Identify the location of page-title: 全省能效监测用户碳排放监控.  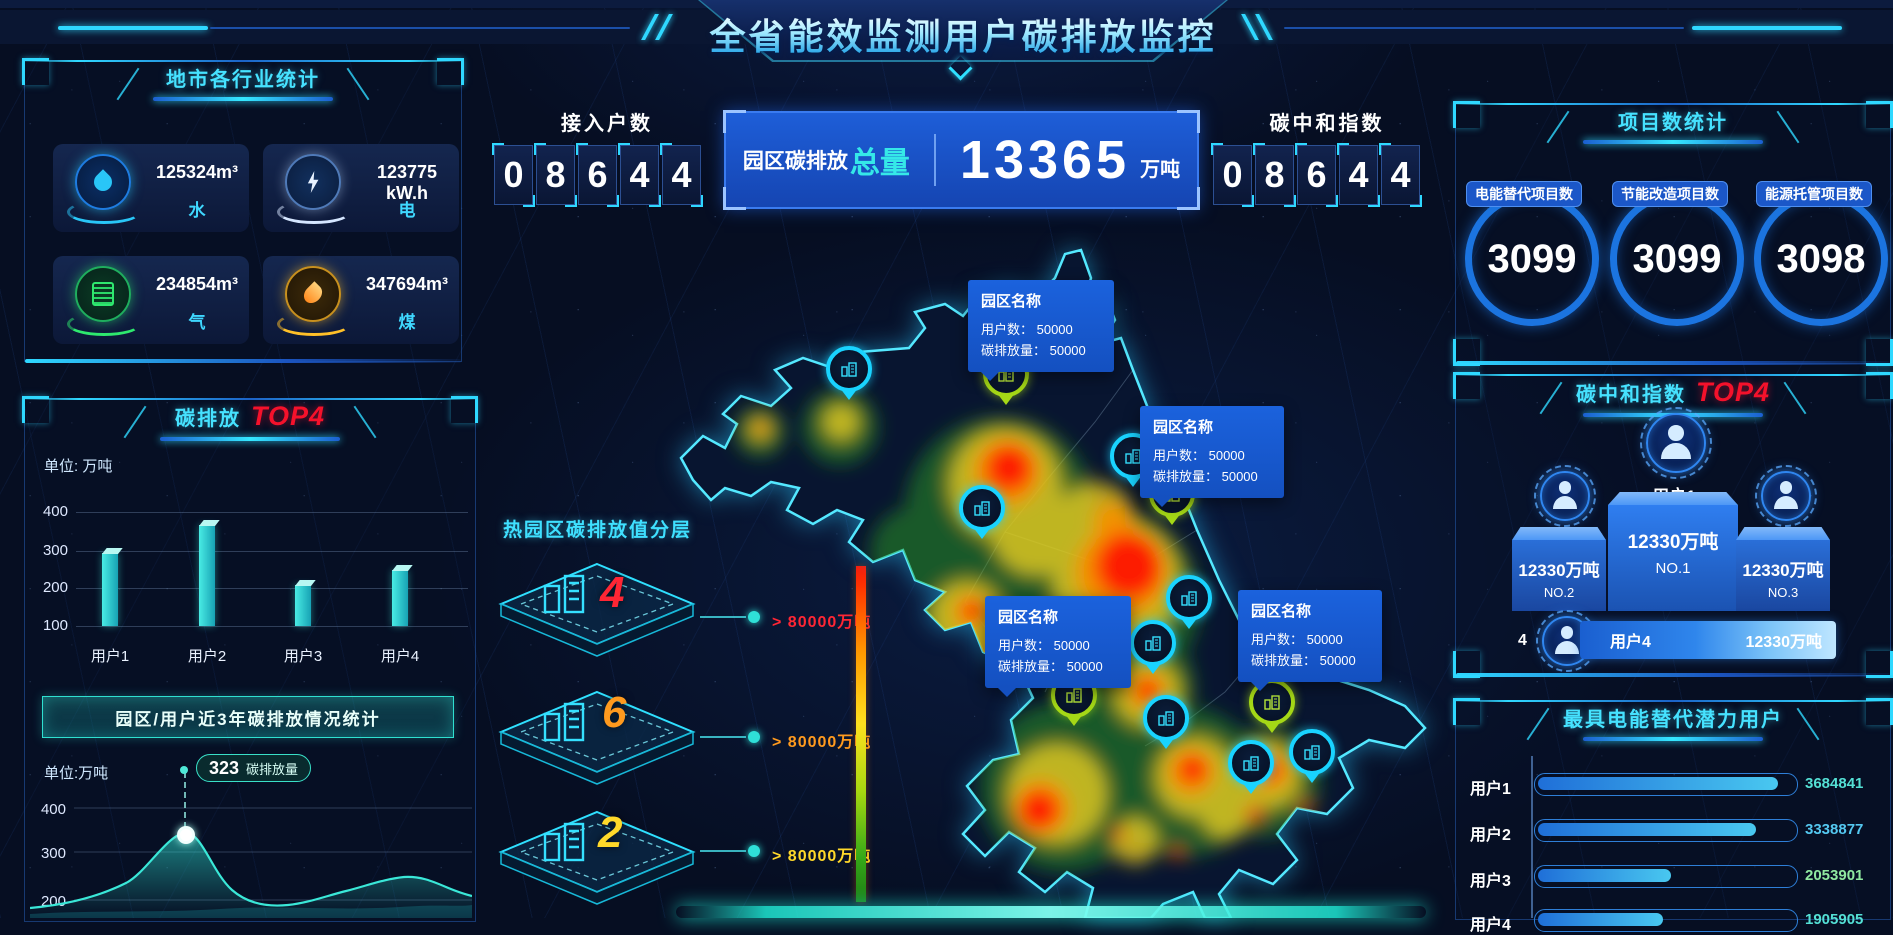
(963, 34).